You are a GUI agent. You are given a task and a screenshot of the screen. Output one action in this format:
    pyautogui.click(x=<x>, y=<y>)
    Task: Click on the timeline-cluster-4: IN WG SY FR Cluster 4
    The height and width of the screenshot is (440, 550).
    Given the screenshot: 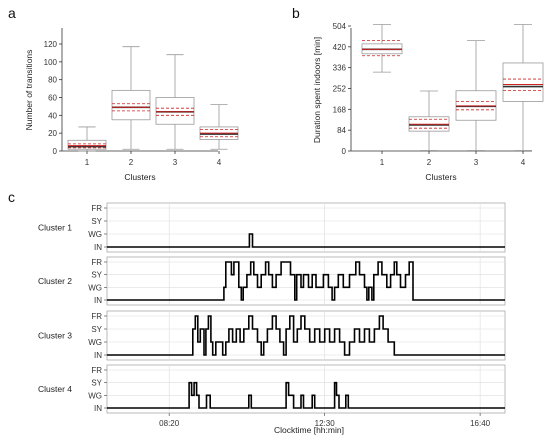 What is the action you would take?
    pyautogui.click(x=272, y=389)
    